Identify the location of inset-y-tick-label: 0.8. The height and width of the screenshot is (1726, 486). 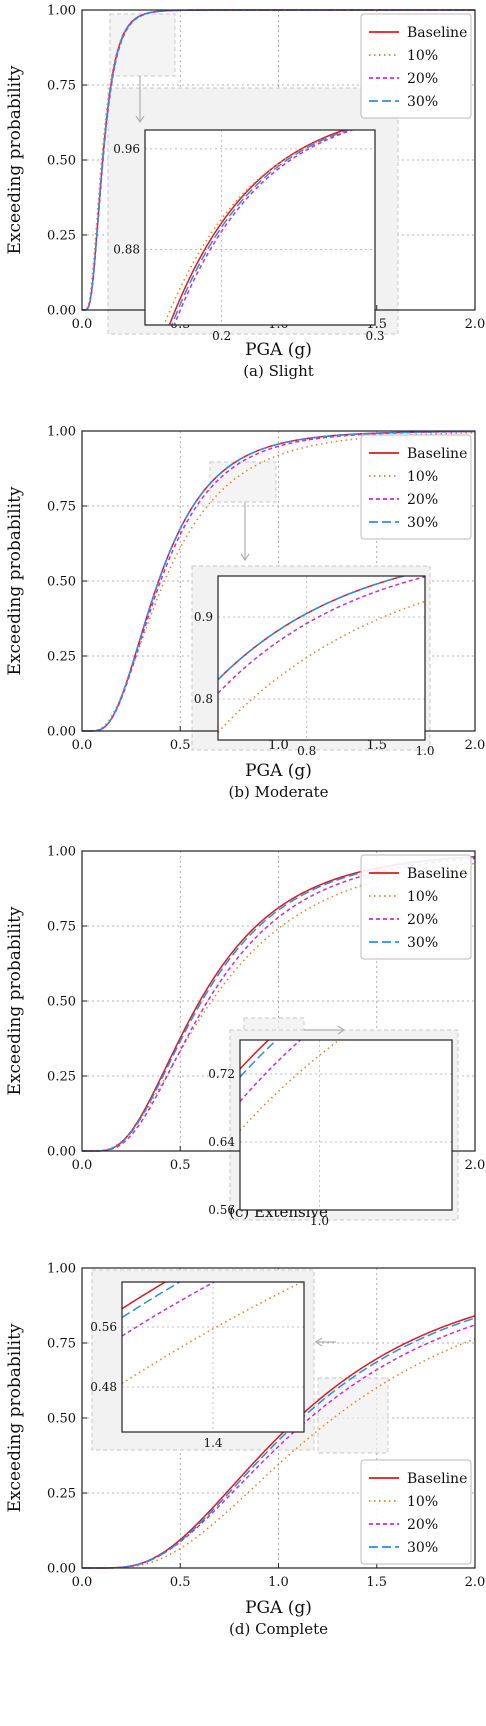
(203, 699).